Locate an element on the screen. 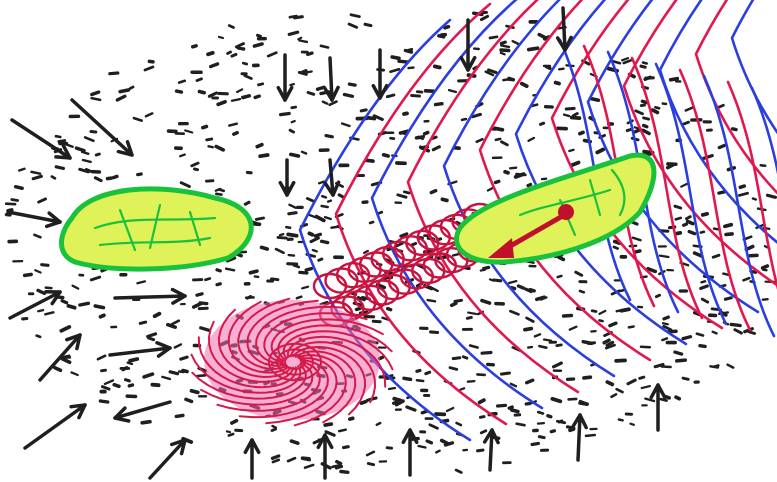 This screenshot has height=482, width=777. green-blob-left is located at coordinates (156, 229).